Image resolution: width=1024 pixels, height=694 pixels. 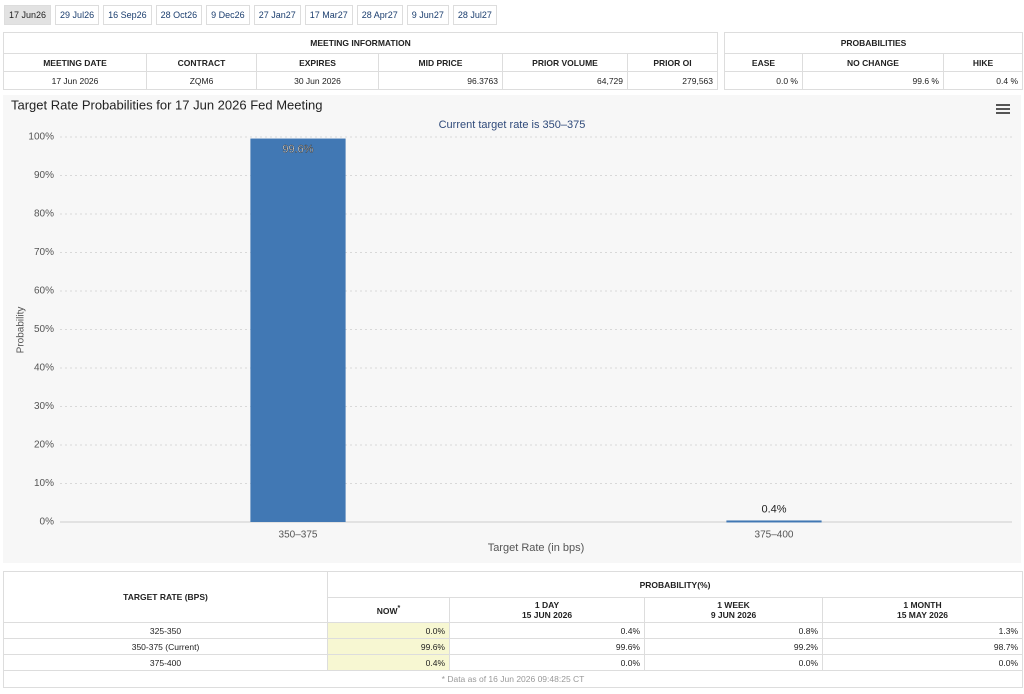 What do you see at coordinates (565, 80) in the screenshot?
I see `cell: 64,729` at bounding box center [565, 80].